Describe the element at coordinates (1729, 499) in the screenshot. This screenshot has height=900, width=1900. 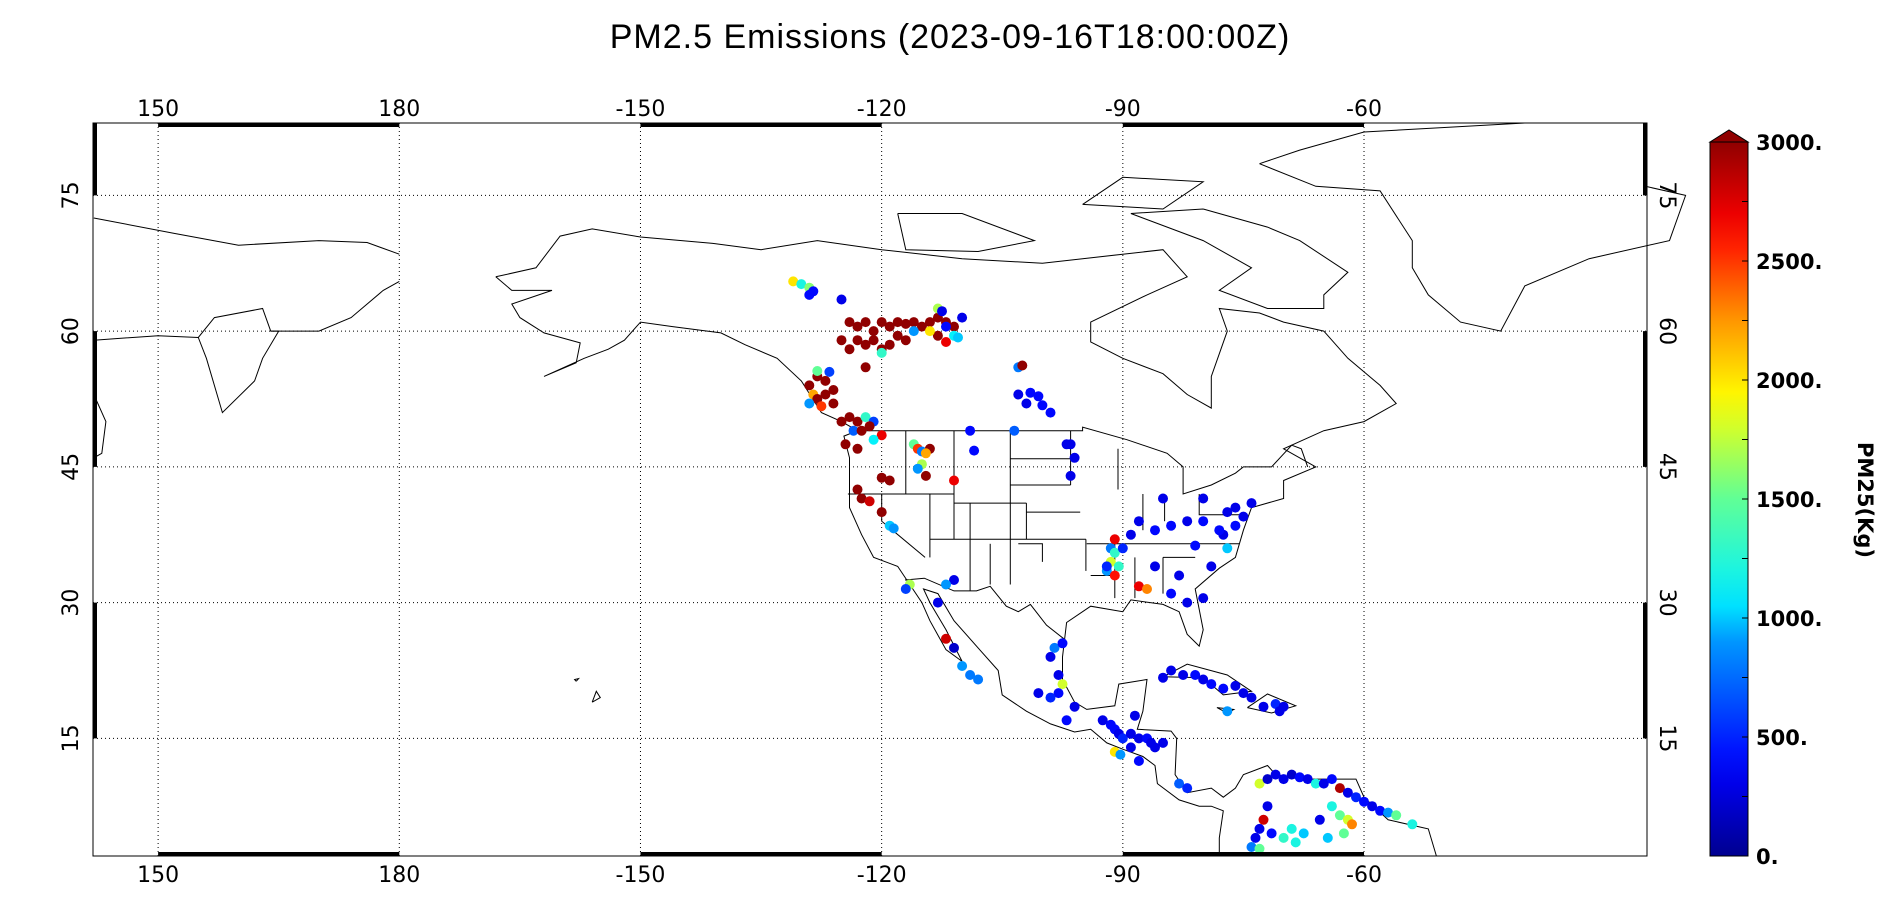
I see `colorbar-bar` at that location.